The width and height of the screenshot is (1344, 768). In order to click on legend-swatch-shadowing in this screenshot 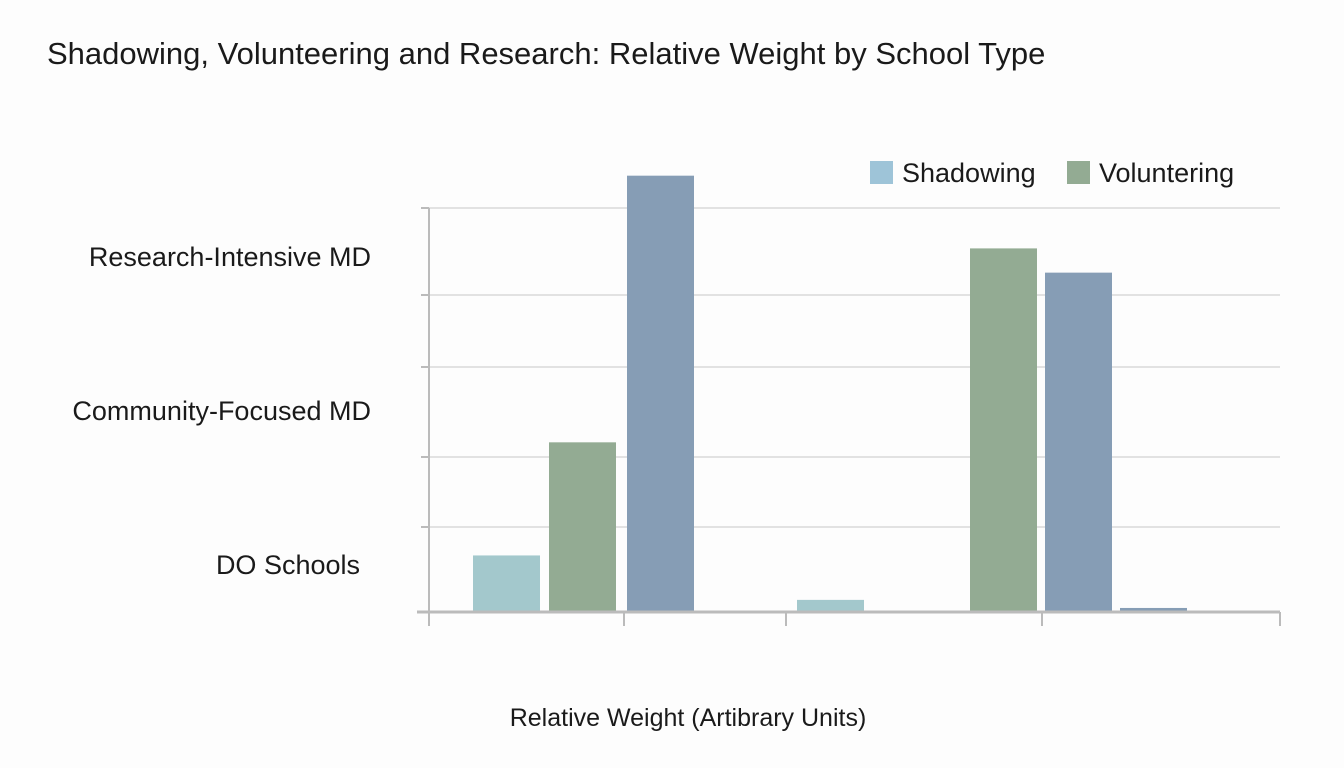, I will do `click(881, 172)`.